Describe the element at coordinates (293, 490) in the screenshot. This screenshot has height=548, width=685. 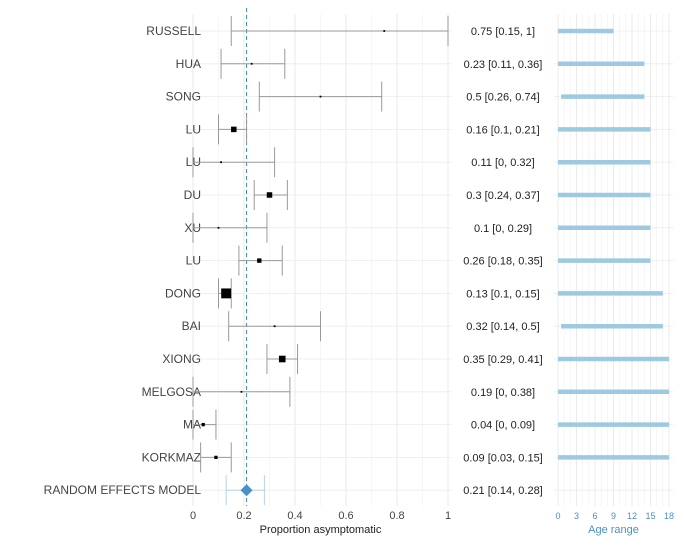
I see `summary-row: RANDOM EFFECTS MODEL 0.21 [0.14, 0.28]` at that location.